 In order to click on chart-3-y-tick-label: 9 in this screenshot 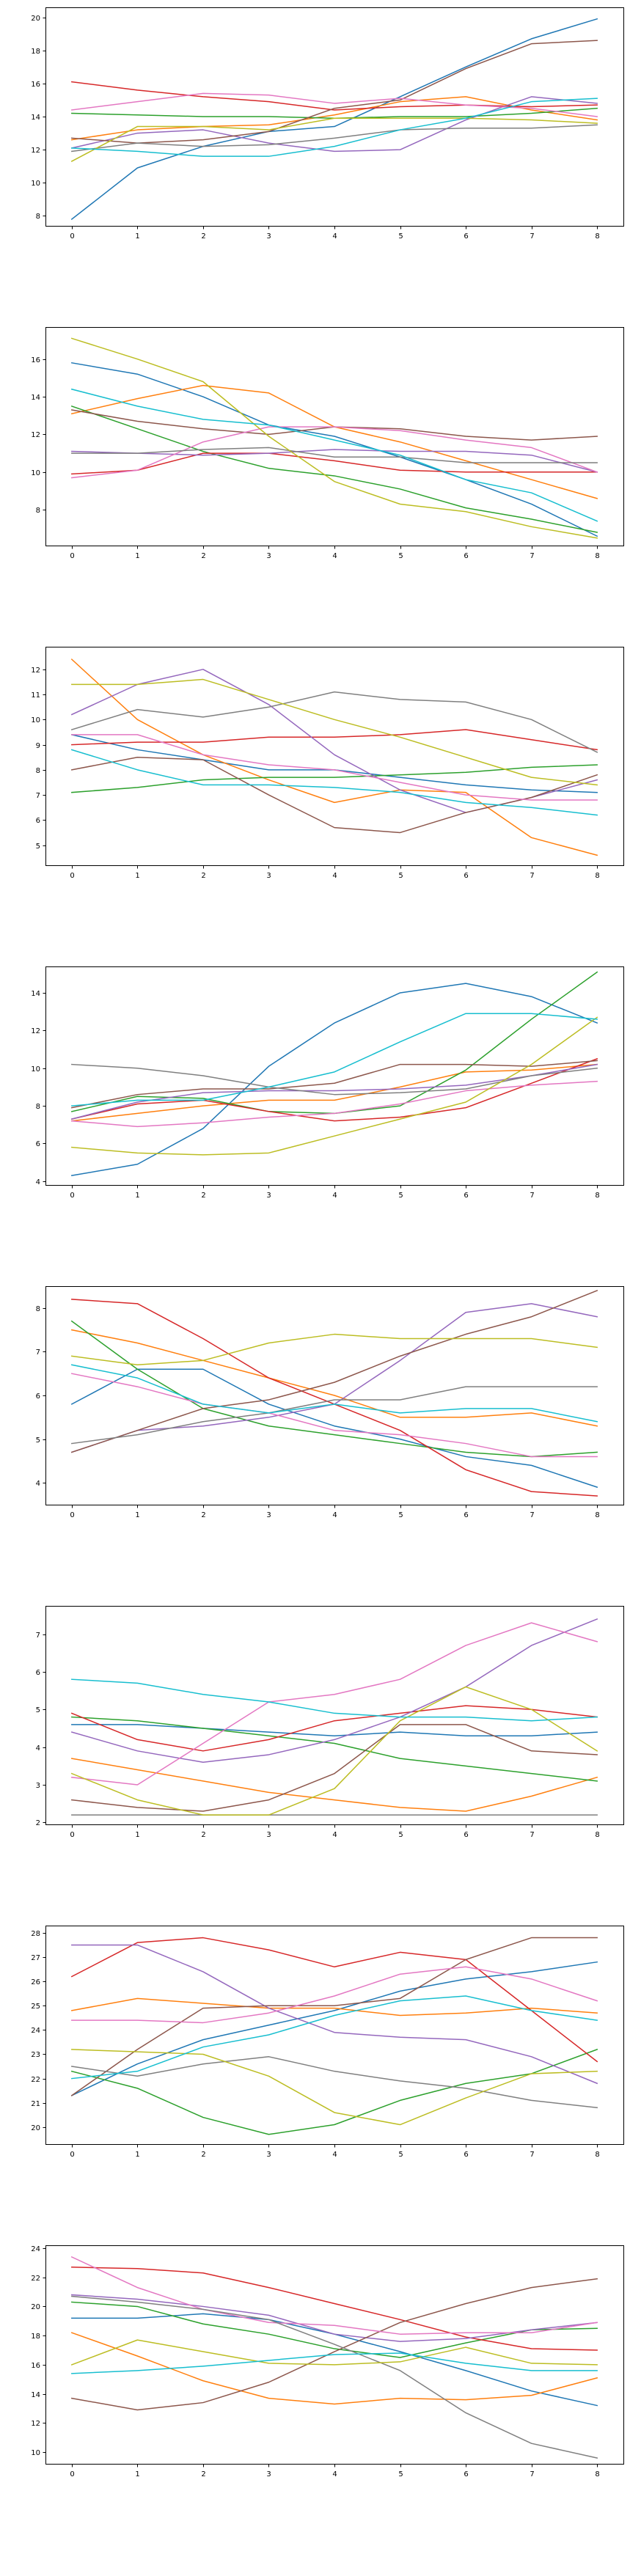, I will do `click(38, 746)`.